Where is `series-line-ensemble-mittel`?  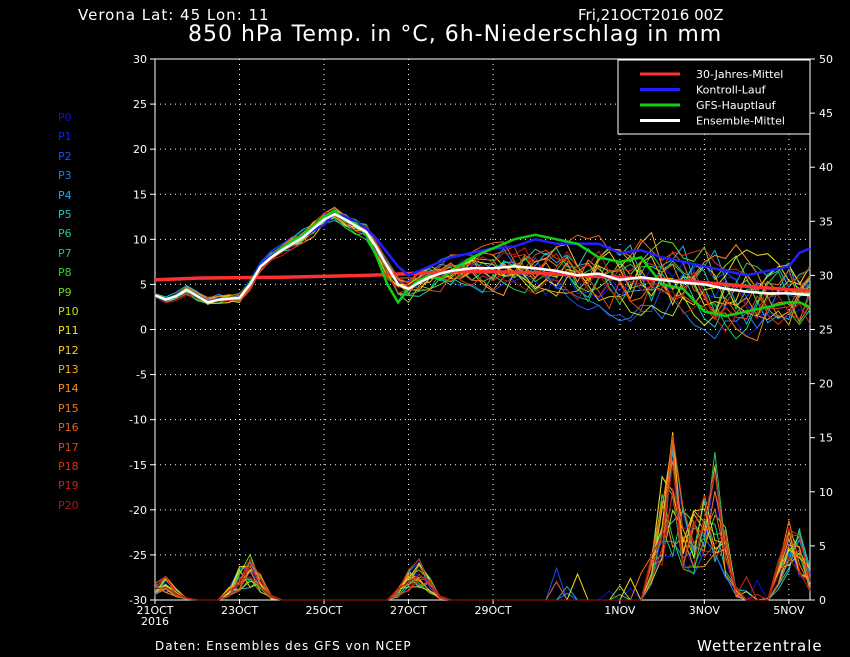 series-line-ensemble-mittel is located at coordinates (482, 258).